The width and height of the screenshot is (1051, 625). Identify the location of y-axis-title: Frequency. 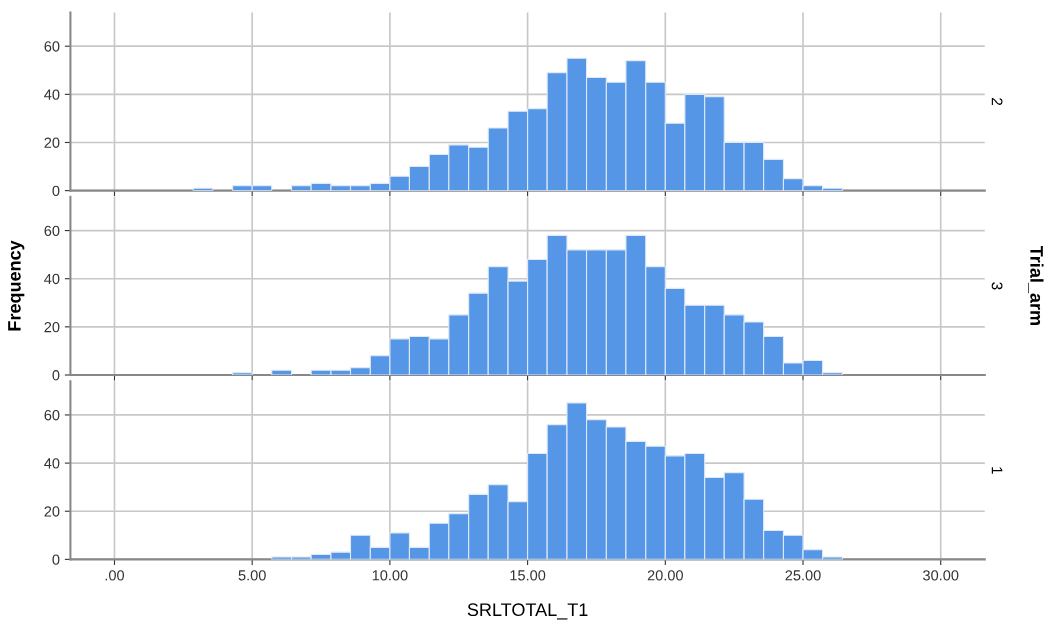
(16, 285).